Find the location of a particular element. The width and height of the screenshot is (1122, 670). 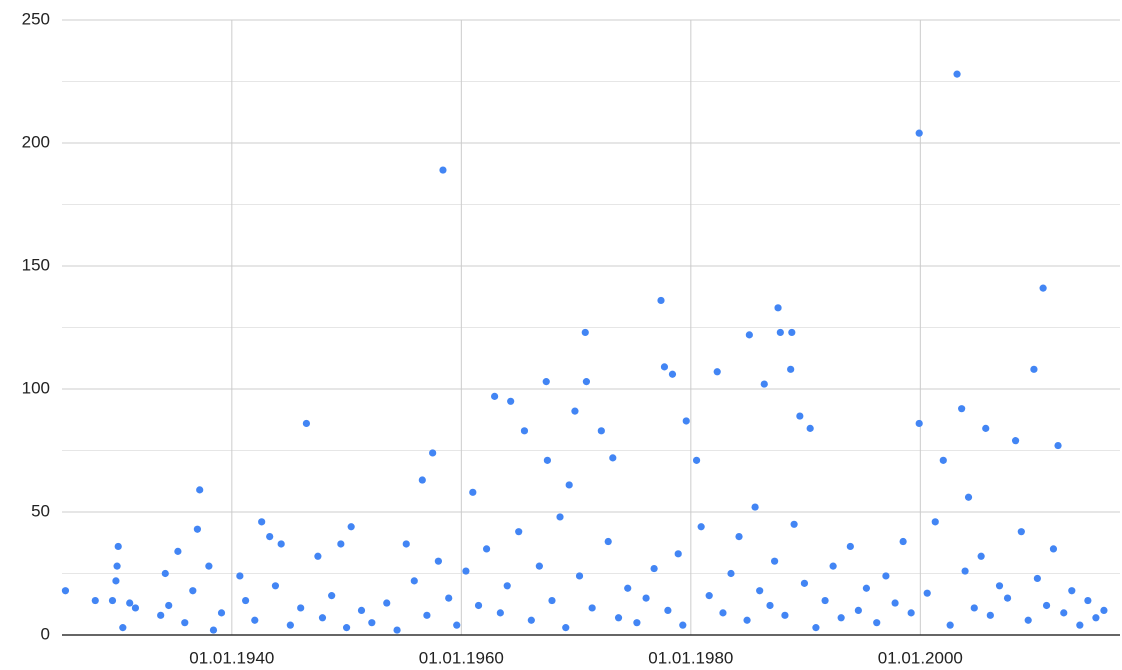

y-tick-label: 0 is located at coordinates (45, 633).